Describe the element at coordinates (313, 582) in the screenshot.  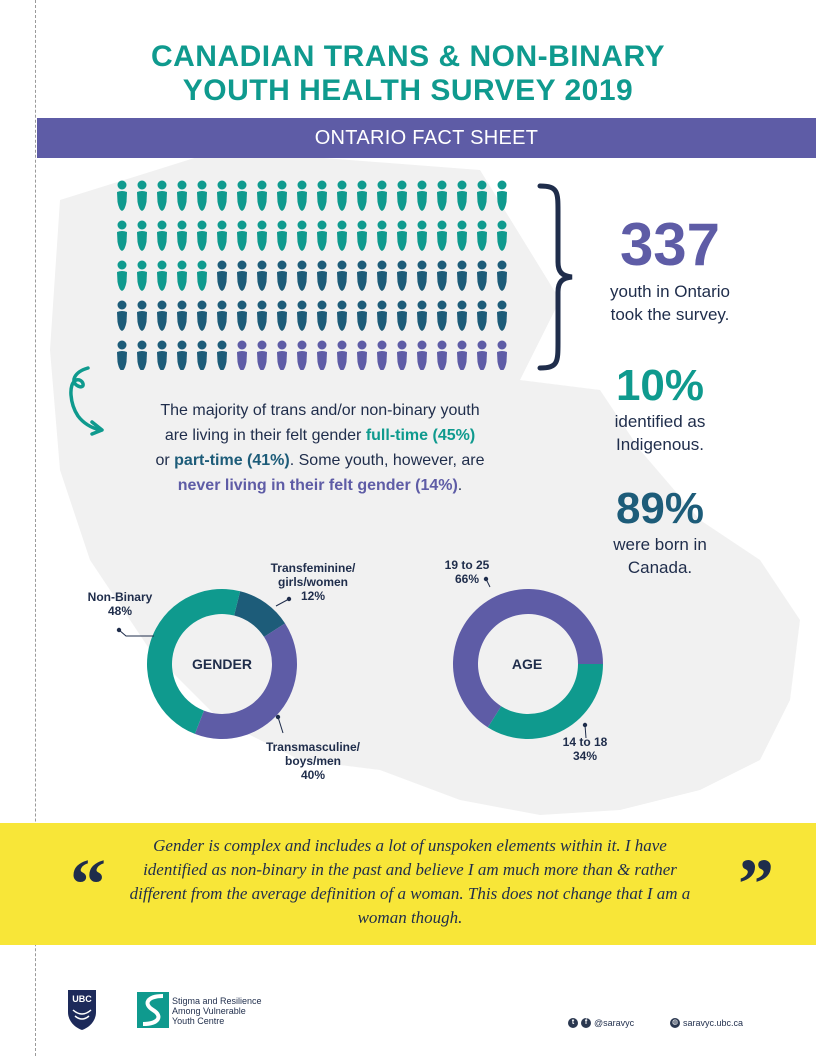
I see `transfeminine-label: Transfeminine/girls/women 12%` at that location.